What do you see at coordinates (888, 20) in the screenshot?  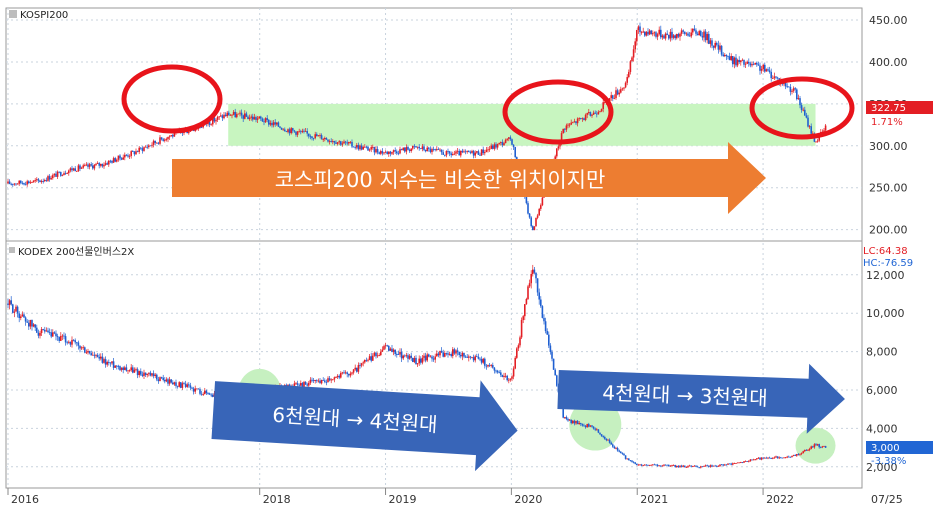 I see `top-y-tick-label: 450.00` at bounding box center [888, 20].